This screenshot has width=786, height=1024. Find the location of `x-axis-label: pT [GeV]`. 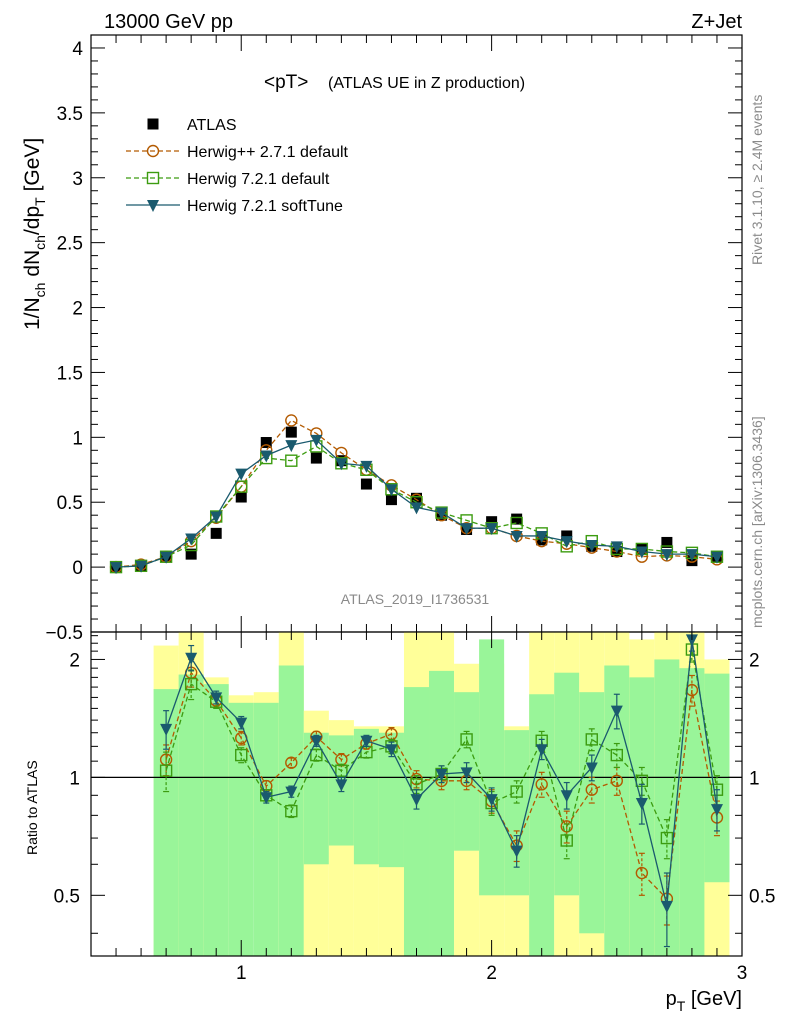

x-axis-label: pT [GeV] is located at coordinates (704, 1001).